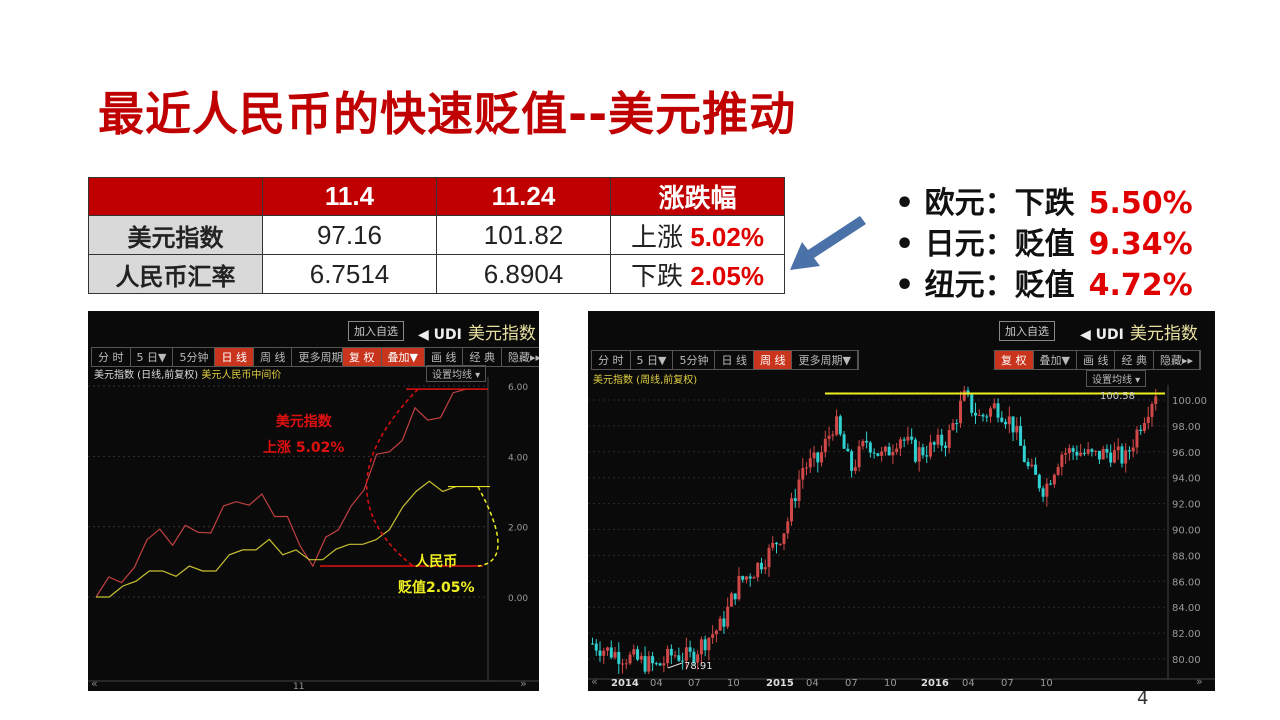  What do you see at coordinates (1186, 479) in the screenshot?
I see `y-tick-label: 94.00` at bounding box center [1186, 479].